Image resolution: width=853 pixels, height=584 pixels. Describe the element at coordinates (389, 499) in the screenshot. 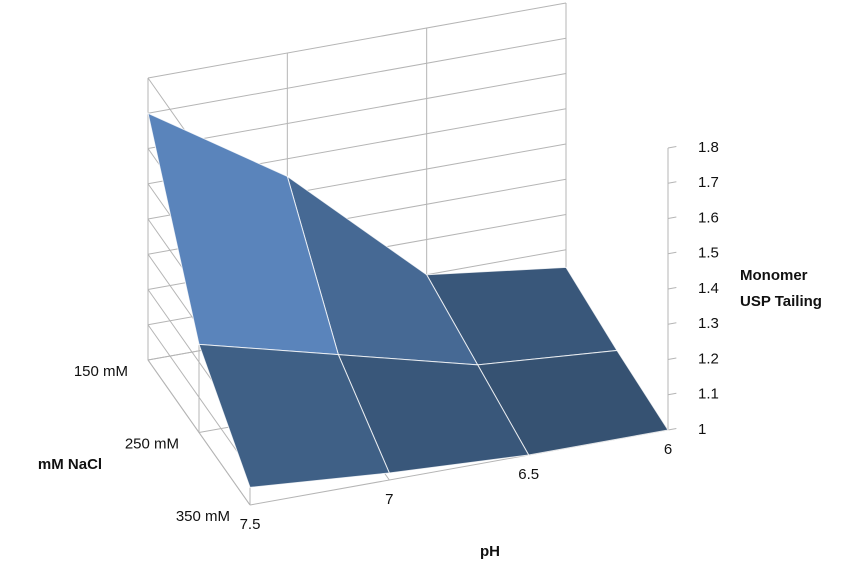

I see `x-tick-label: 7` at that location.